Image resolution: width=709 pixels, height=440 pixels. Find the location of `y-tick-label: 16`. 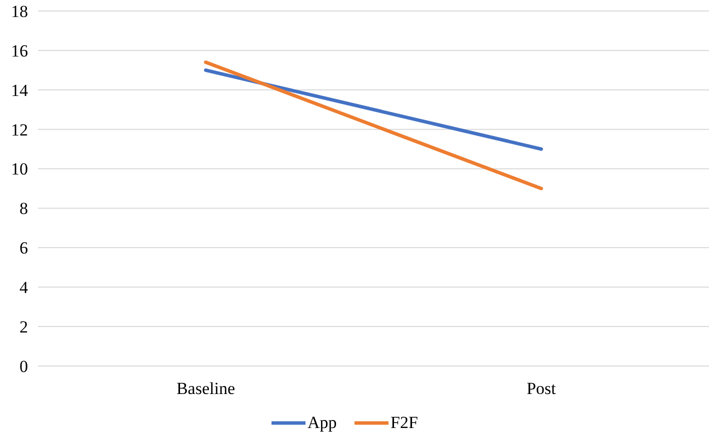

y-tick-label: 16 is located at coordinates (19, 50).